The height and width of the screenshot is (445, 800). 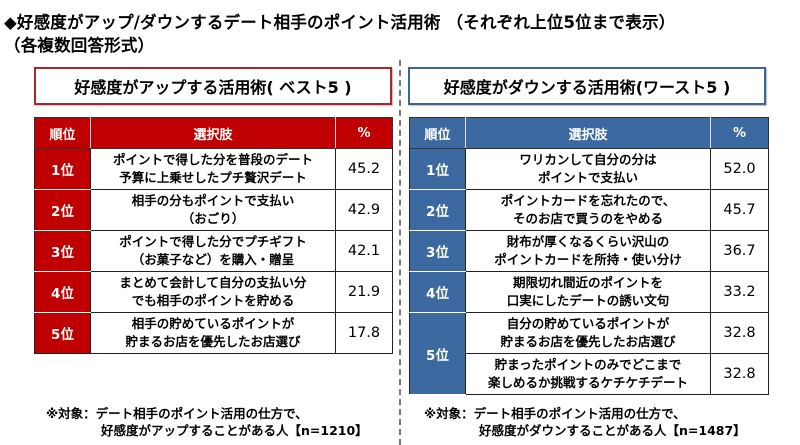 I want to click on choice-cell: 期限切れ間近のポイントを 口実にしたデートの誘い文句, so click(x=588, y=292).